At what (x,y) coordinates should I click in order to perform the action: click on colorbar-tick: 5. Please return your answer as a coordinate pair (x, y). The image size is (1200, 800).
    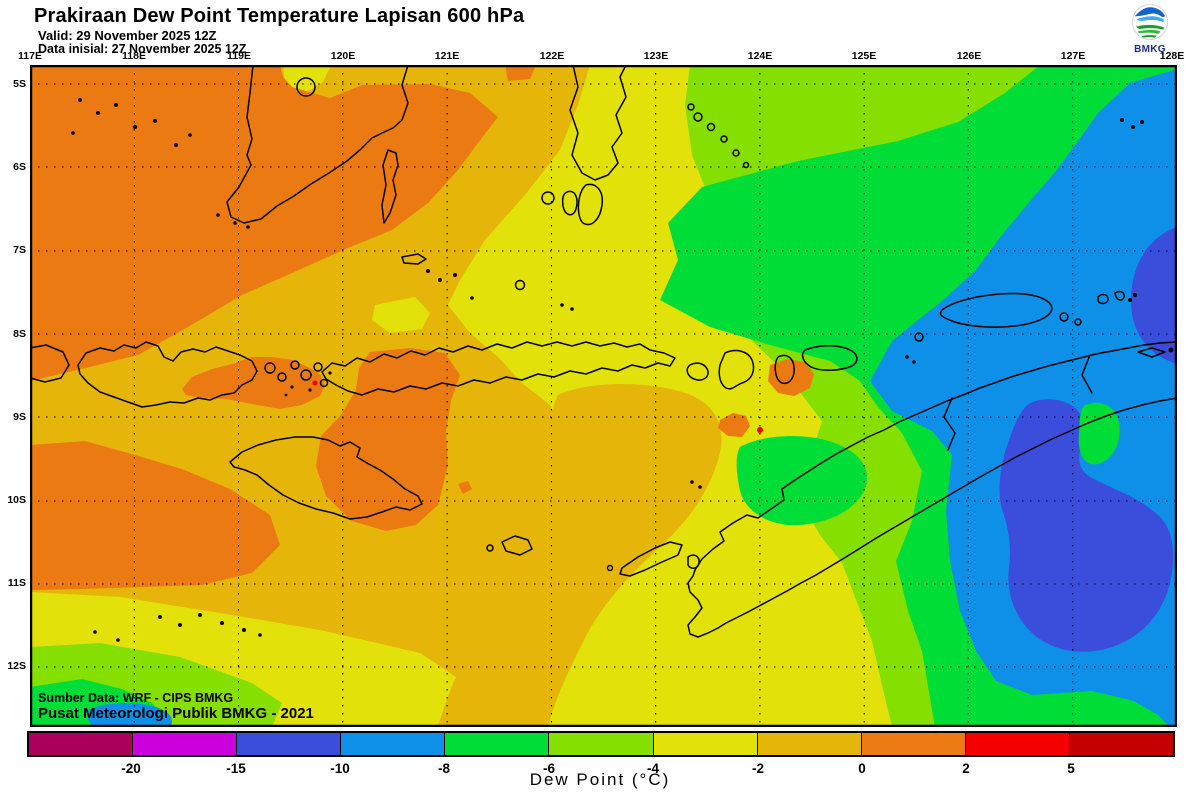
    Looking at the image, I should click on (1071, 768).